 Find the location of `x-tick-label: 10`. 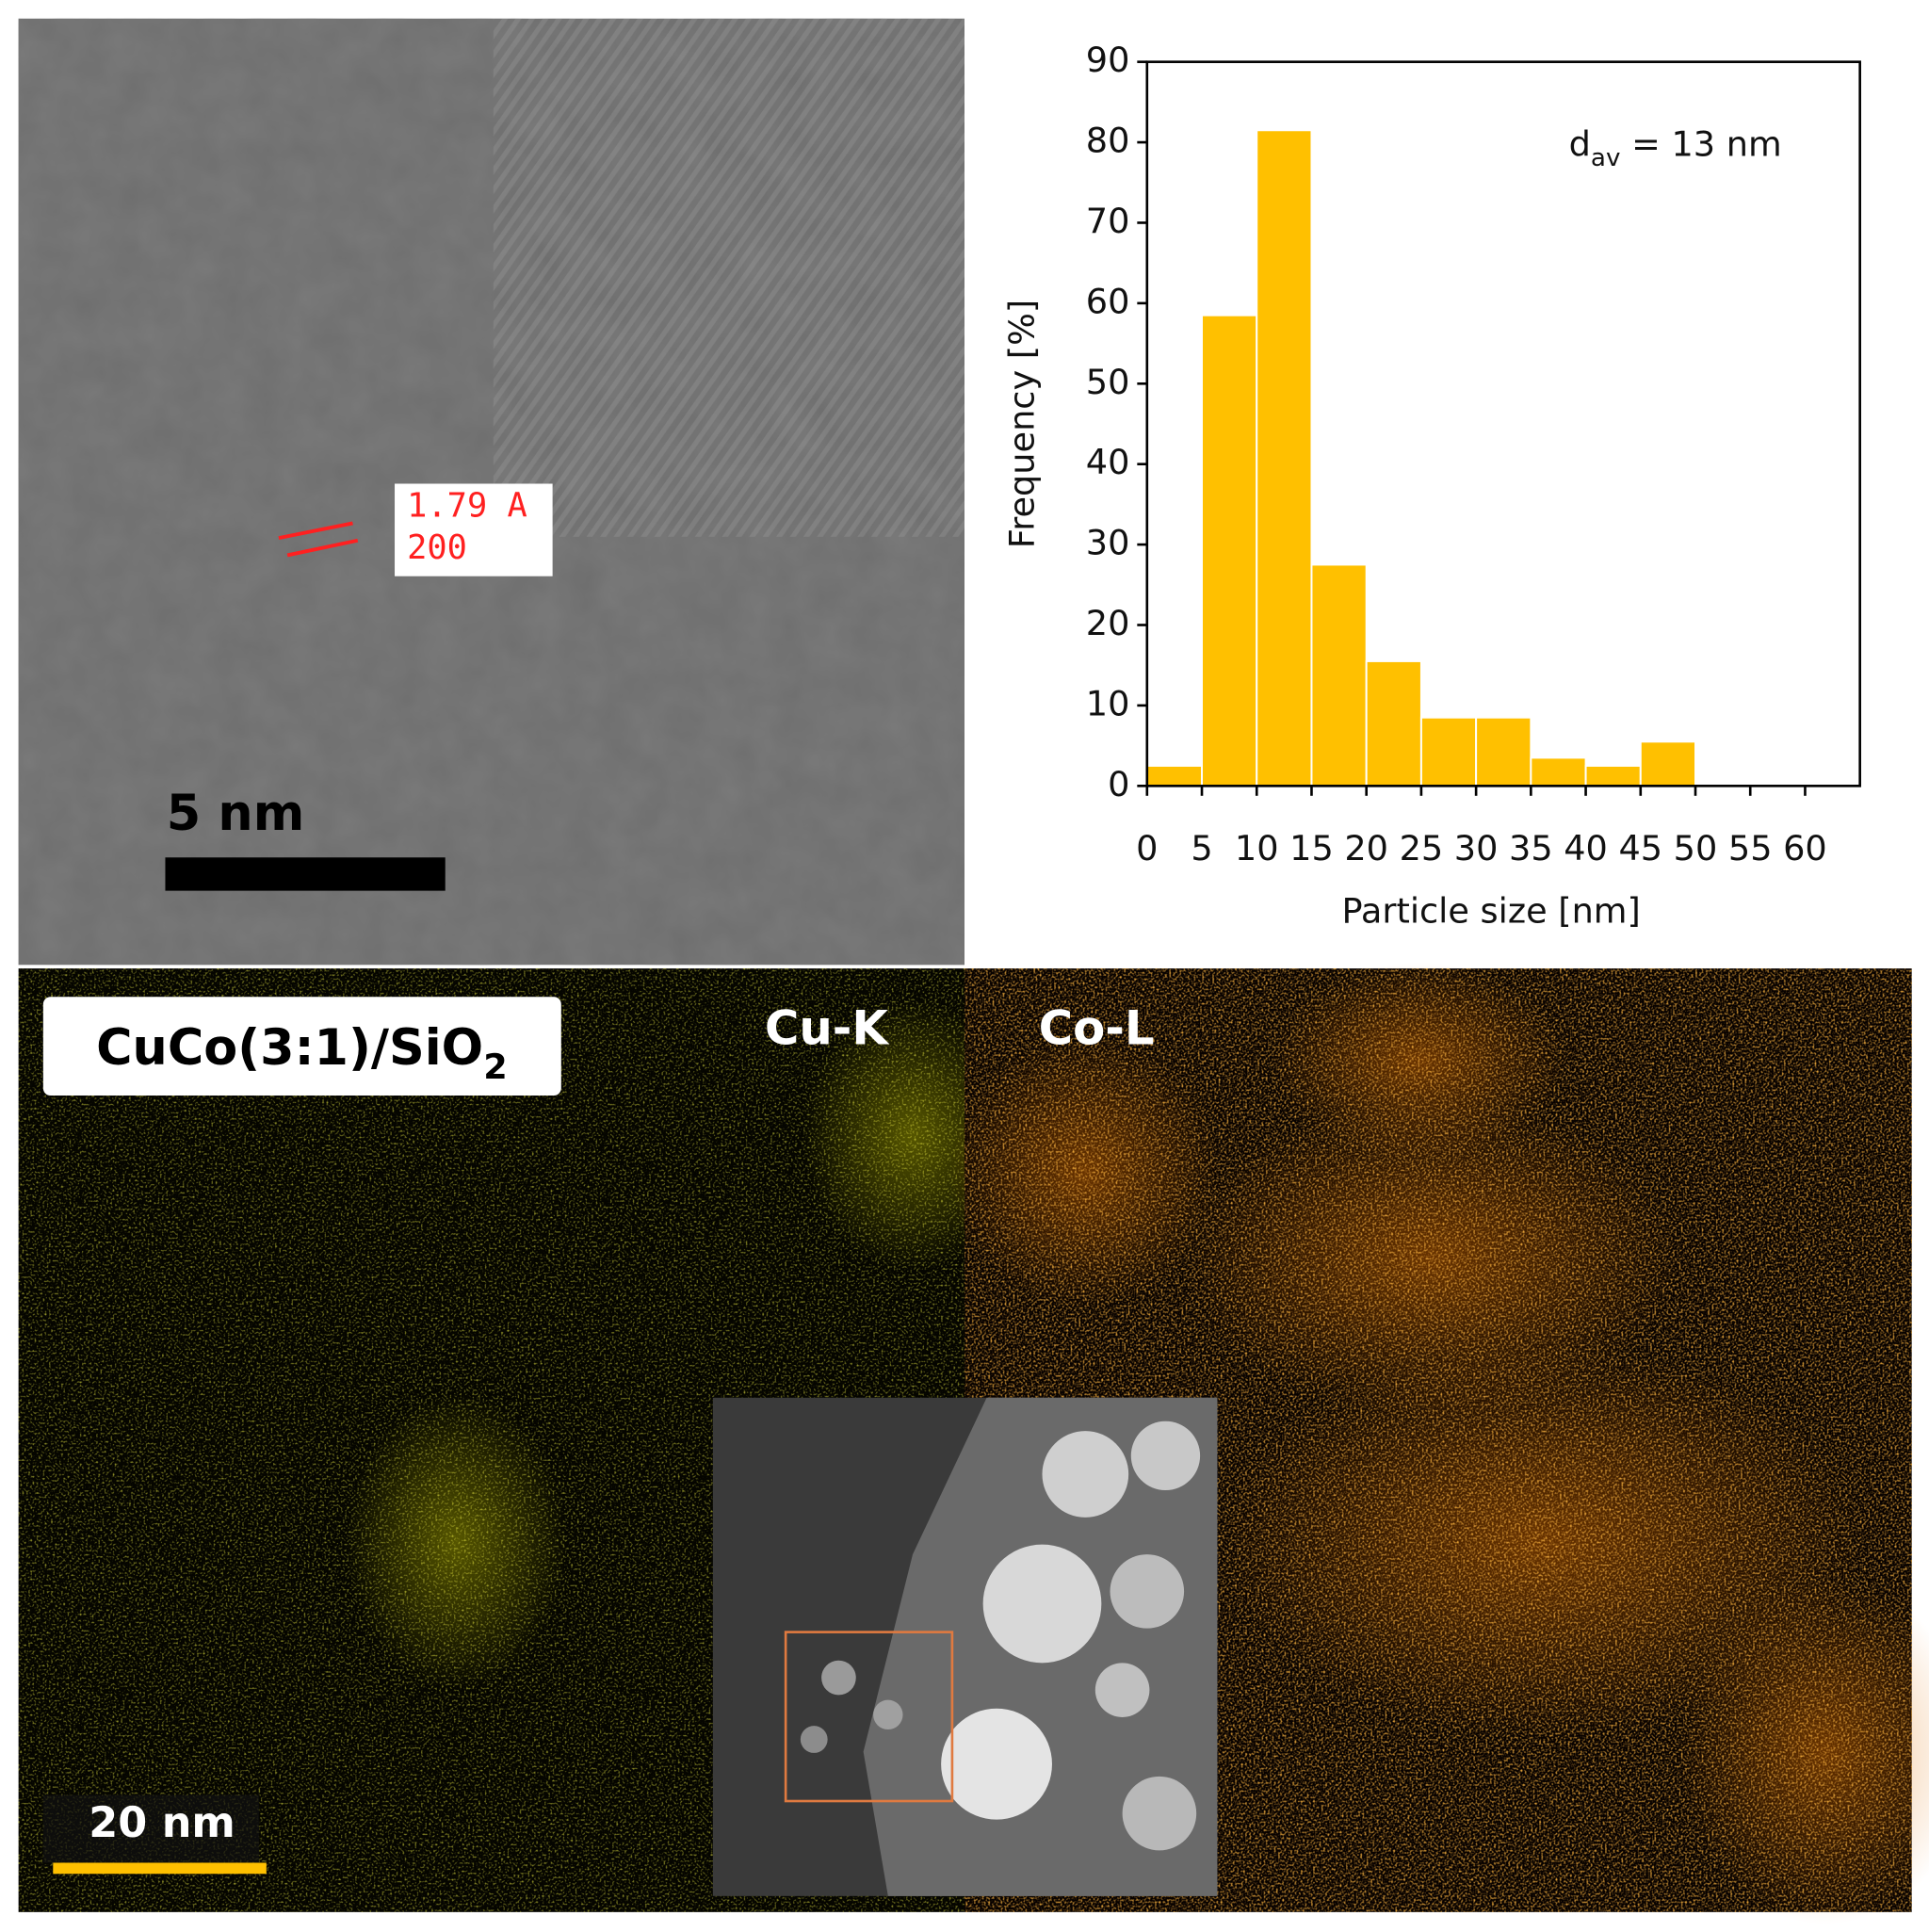

x-tick-label: 10 is located at coordinates (1257, 849).